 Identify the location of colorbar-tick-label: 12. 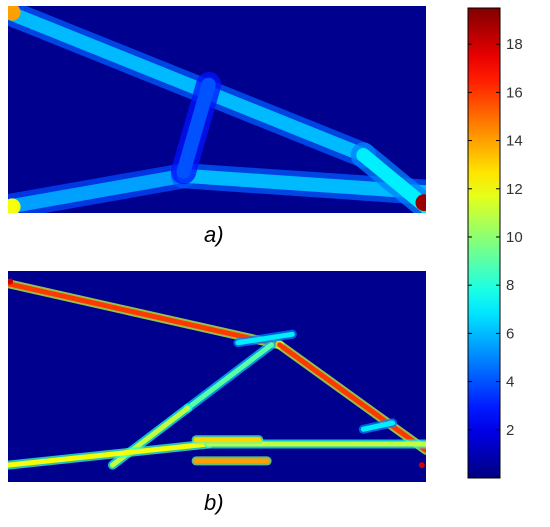
(514, 189).